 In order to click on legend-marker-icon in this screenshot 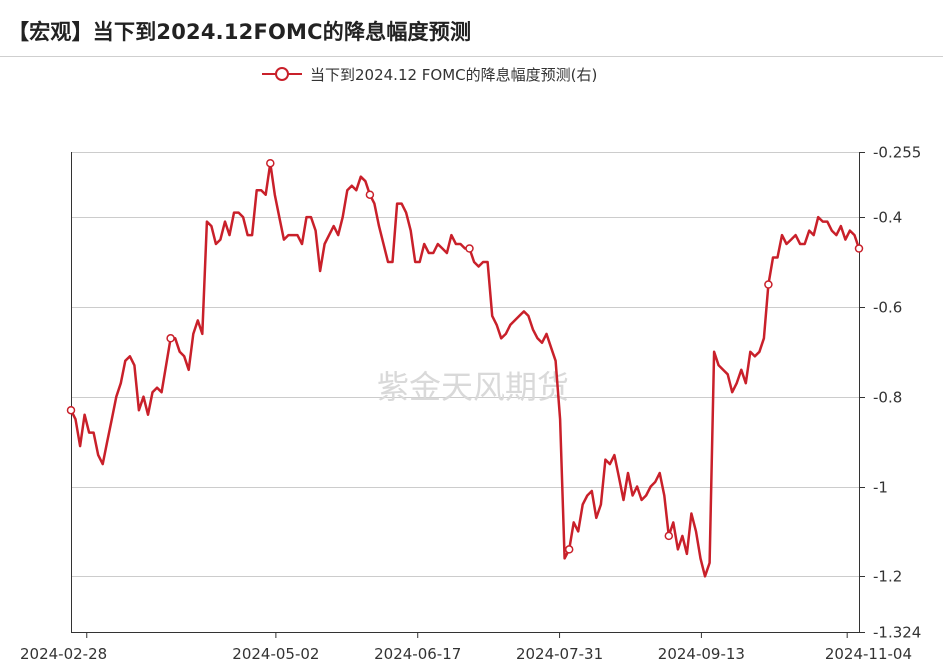, I will do `click(282, 74)`.